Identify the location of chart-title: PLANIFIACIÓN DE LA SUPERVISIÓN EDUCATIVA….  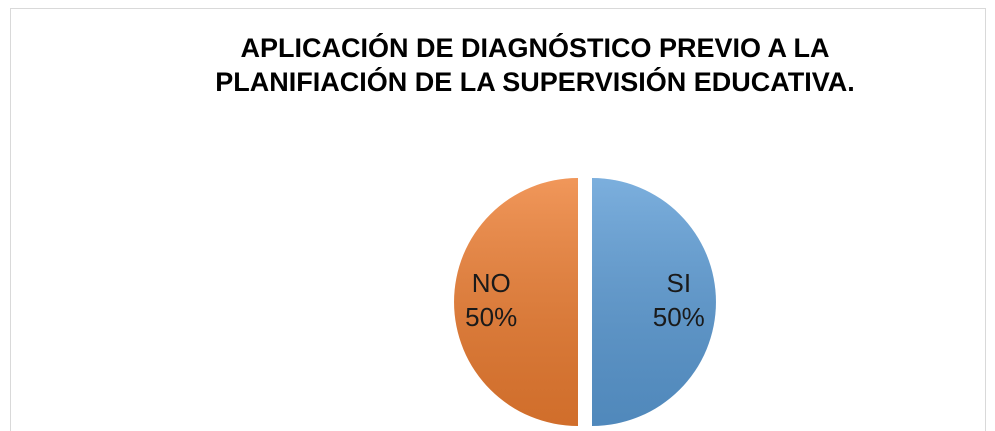
(535, 81).